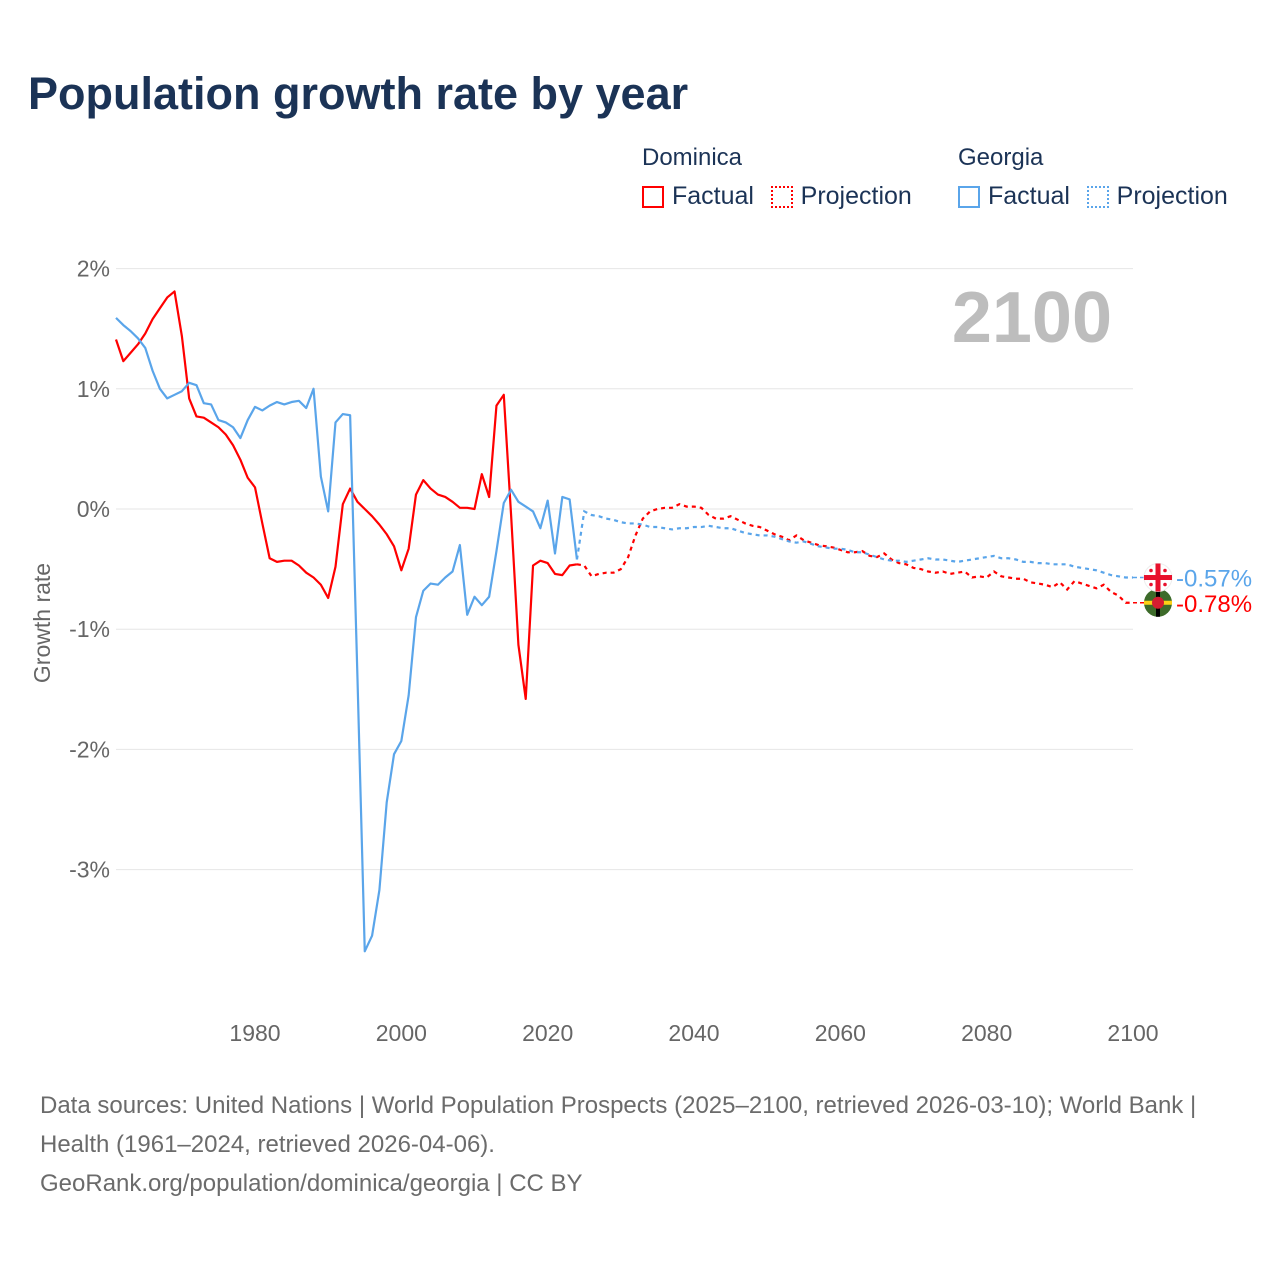  What do you see at coordinates (1214, 604) in the screenshot?
I see `dominica-end-label: -0.78%` at bounding box center [1214, 604].